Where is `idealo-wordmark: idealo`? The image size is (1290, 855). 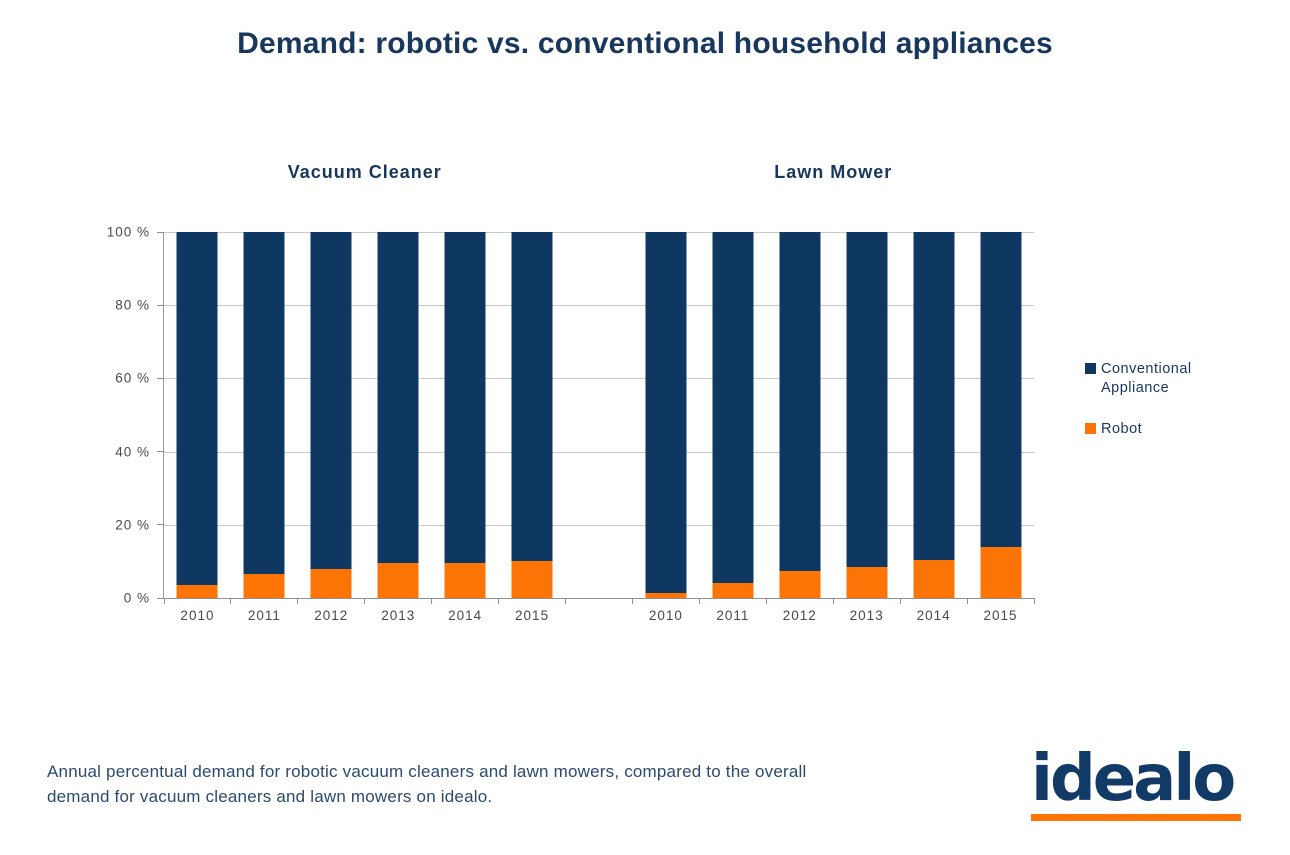
idealo-wordmark: idealo is located at coordinates (1133, 779).